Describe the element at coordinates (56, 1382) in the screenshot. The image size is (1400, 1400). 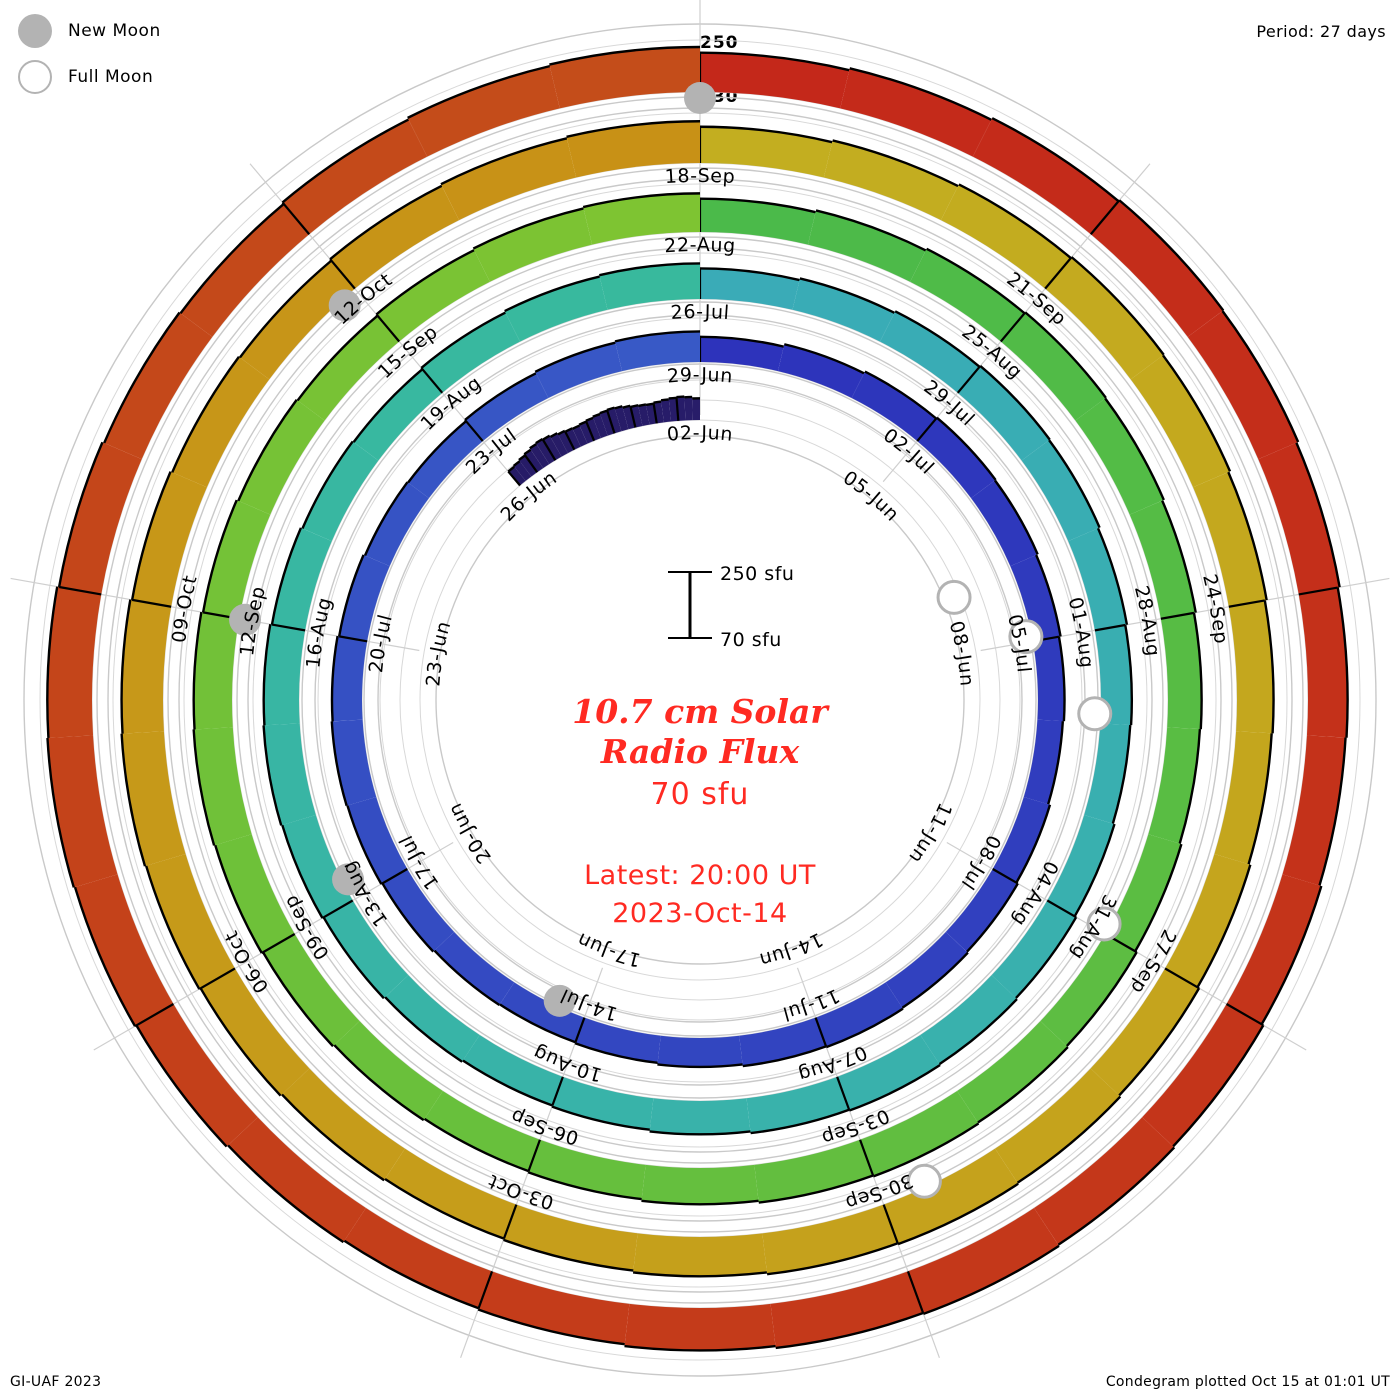
I see `footer-credit: GI-UAF 2023` at that location.